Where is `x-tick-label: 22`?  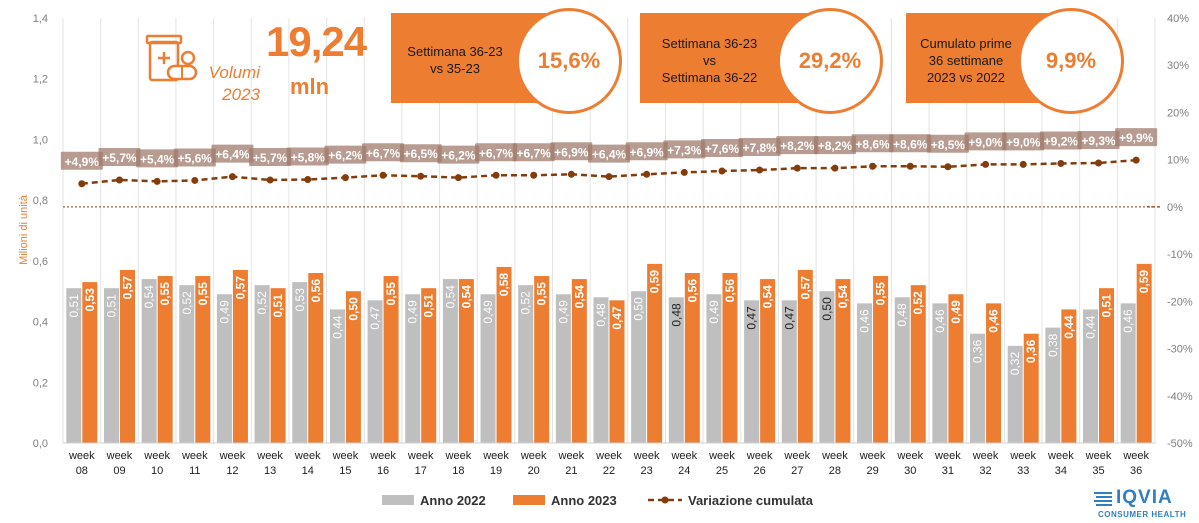
x-tick-label: 22 is located at coordinates (609, 471).